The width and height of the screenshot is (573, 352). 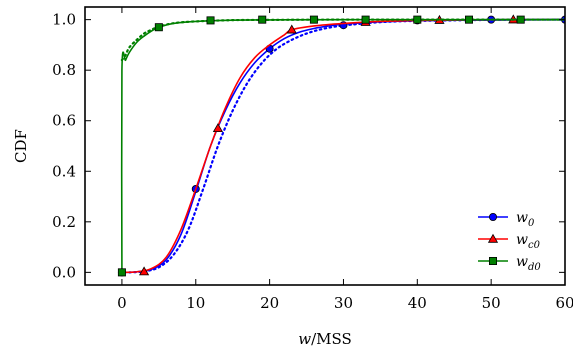 What do you see at coordinates (491, 303) in the screenshot?
I see `x-tick-label: 50` at bounding box center [491, 303].